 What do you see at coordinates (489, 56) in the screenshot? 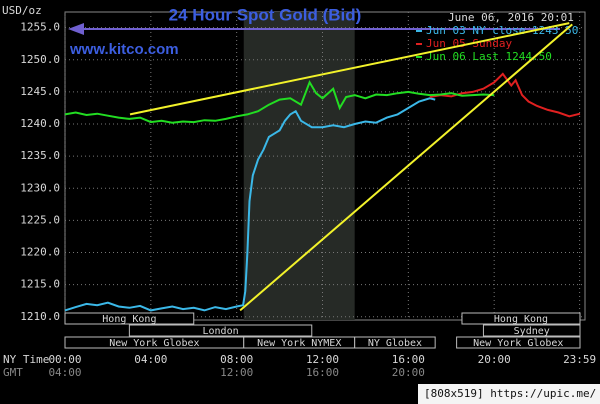
I see `legend-label: Jun 06 Last 1244.50` at bounding box center [489, 56].